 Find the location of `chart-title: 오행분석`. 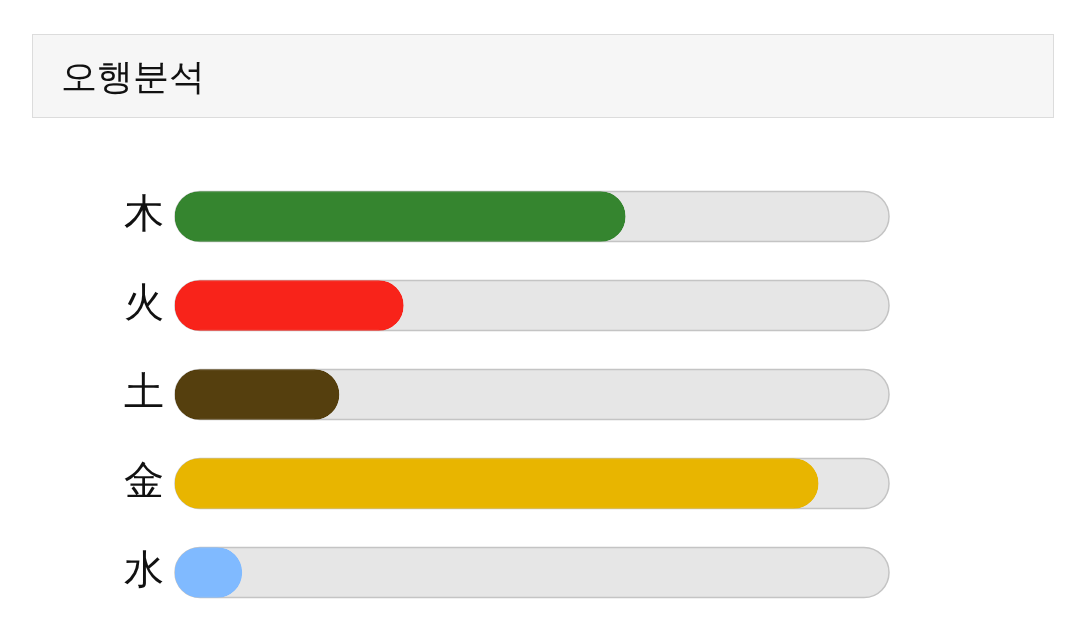

chart-title: 오행분석 is located at coordinates (133, 77).